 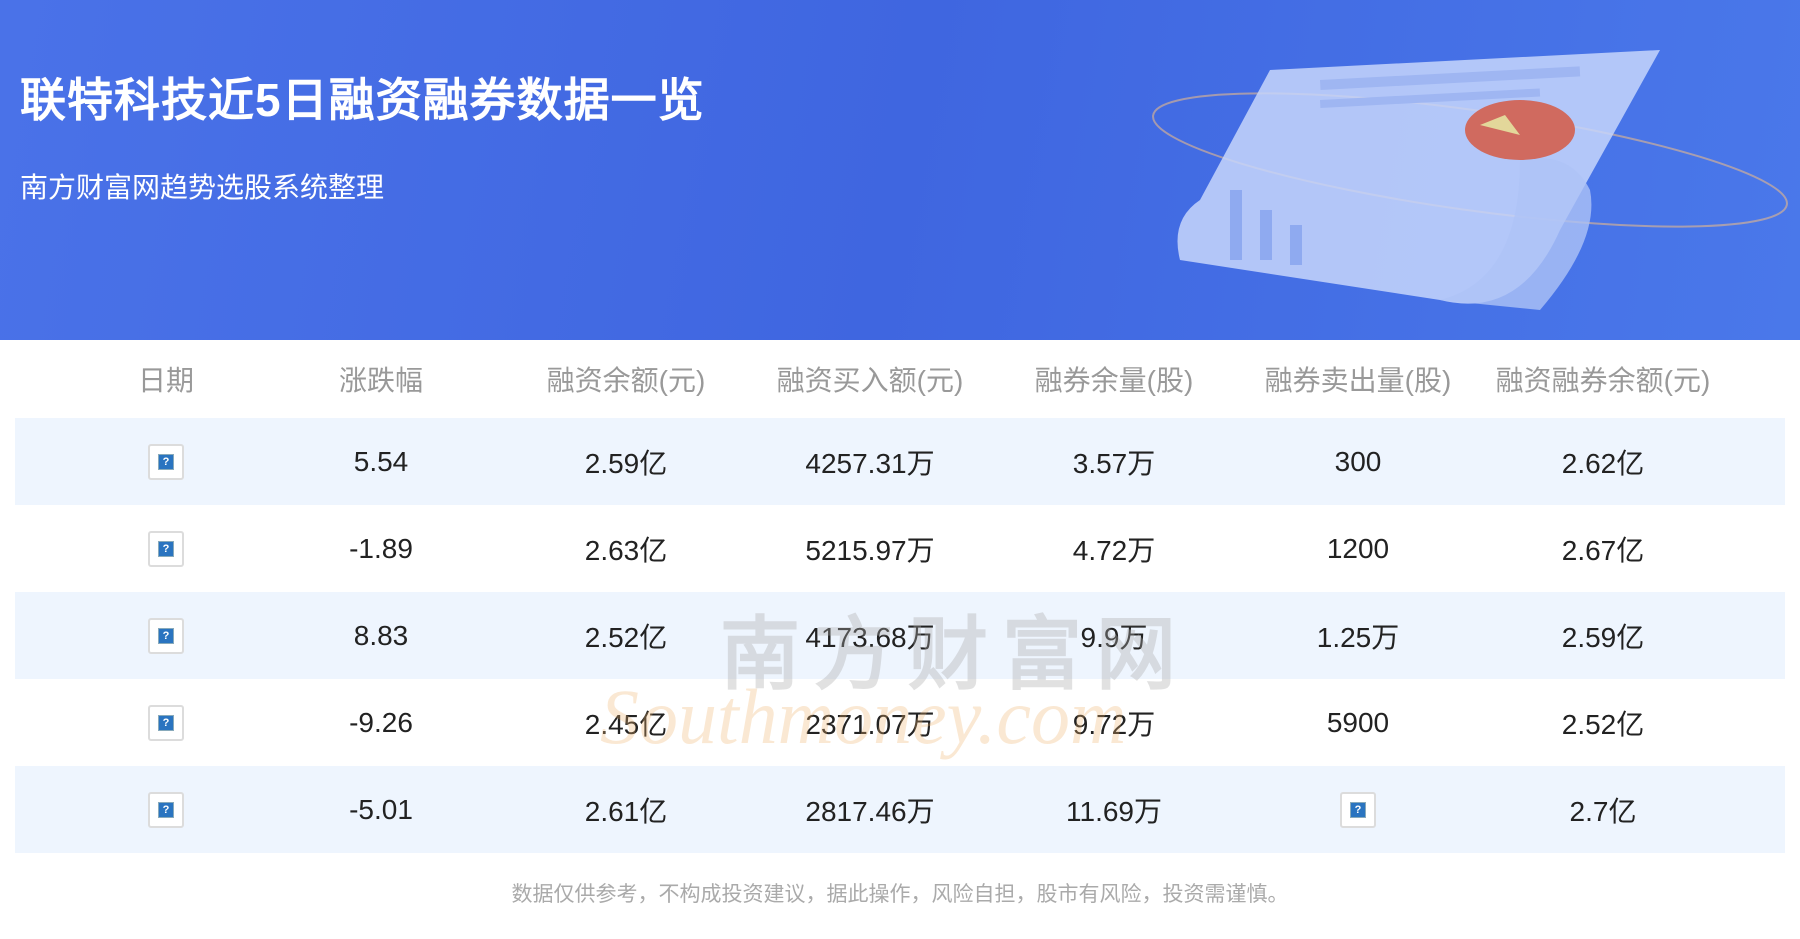 I want to click on column-header-total-balance: 融资融券余额(元), so click(x=1603, y=380).